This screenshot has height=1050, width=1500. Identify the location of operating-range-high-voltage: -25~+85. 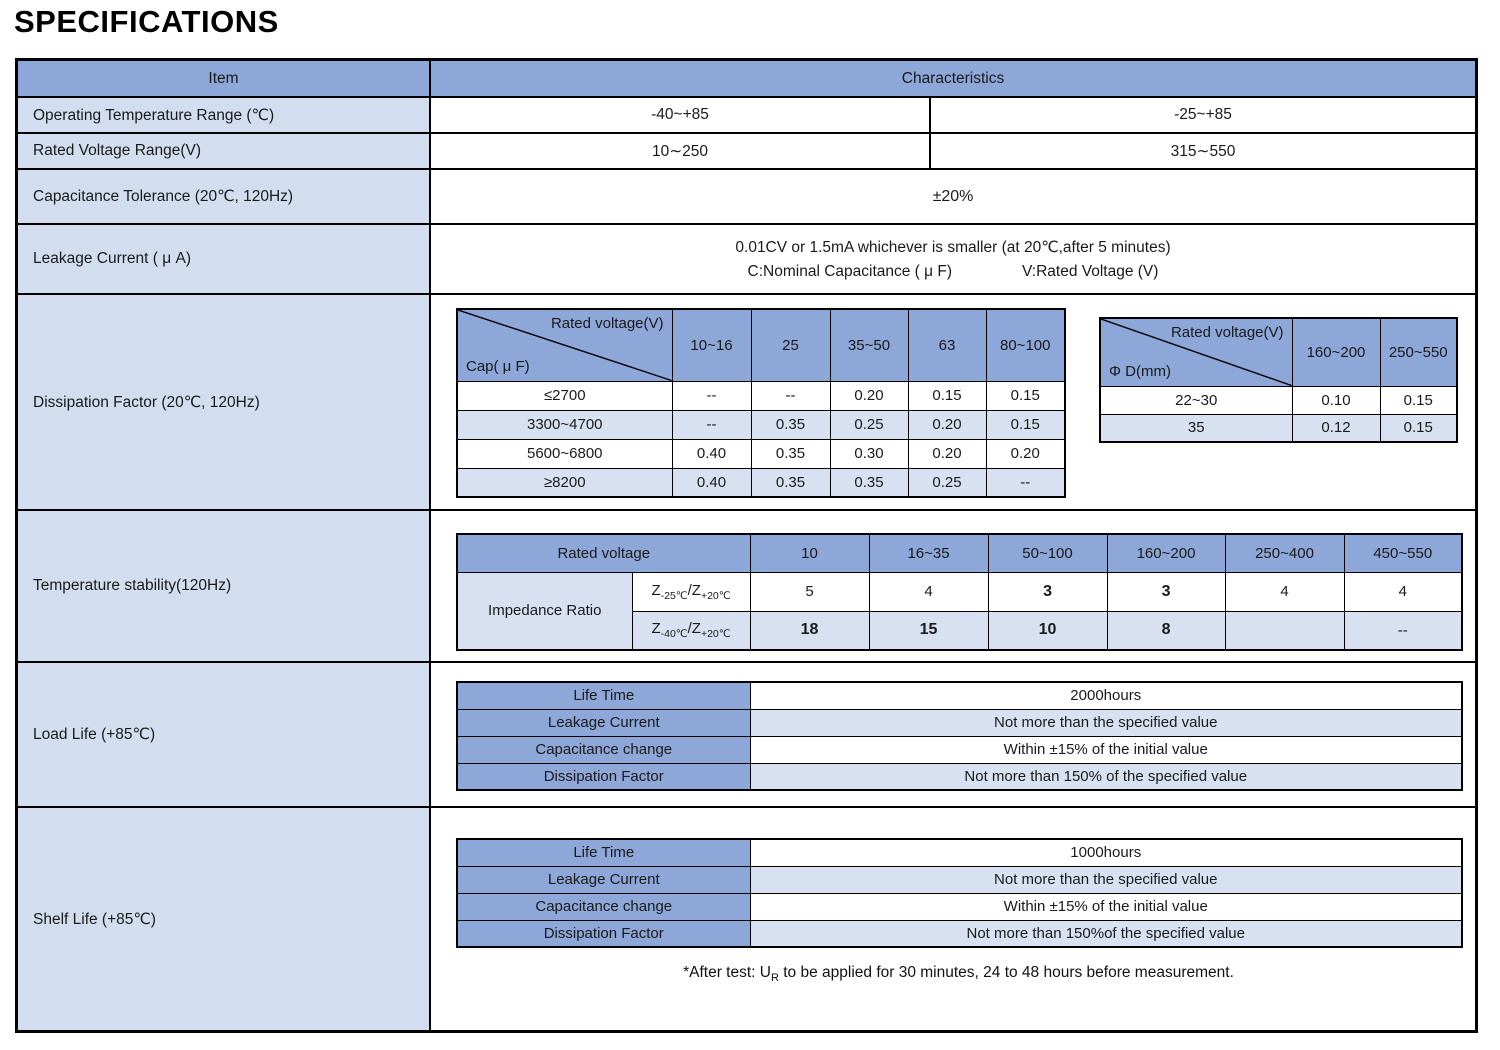
(1203, 114).